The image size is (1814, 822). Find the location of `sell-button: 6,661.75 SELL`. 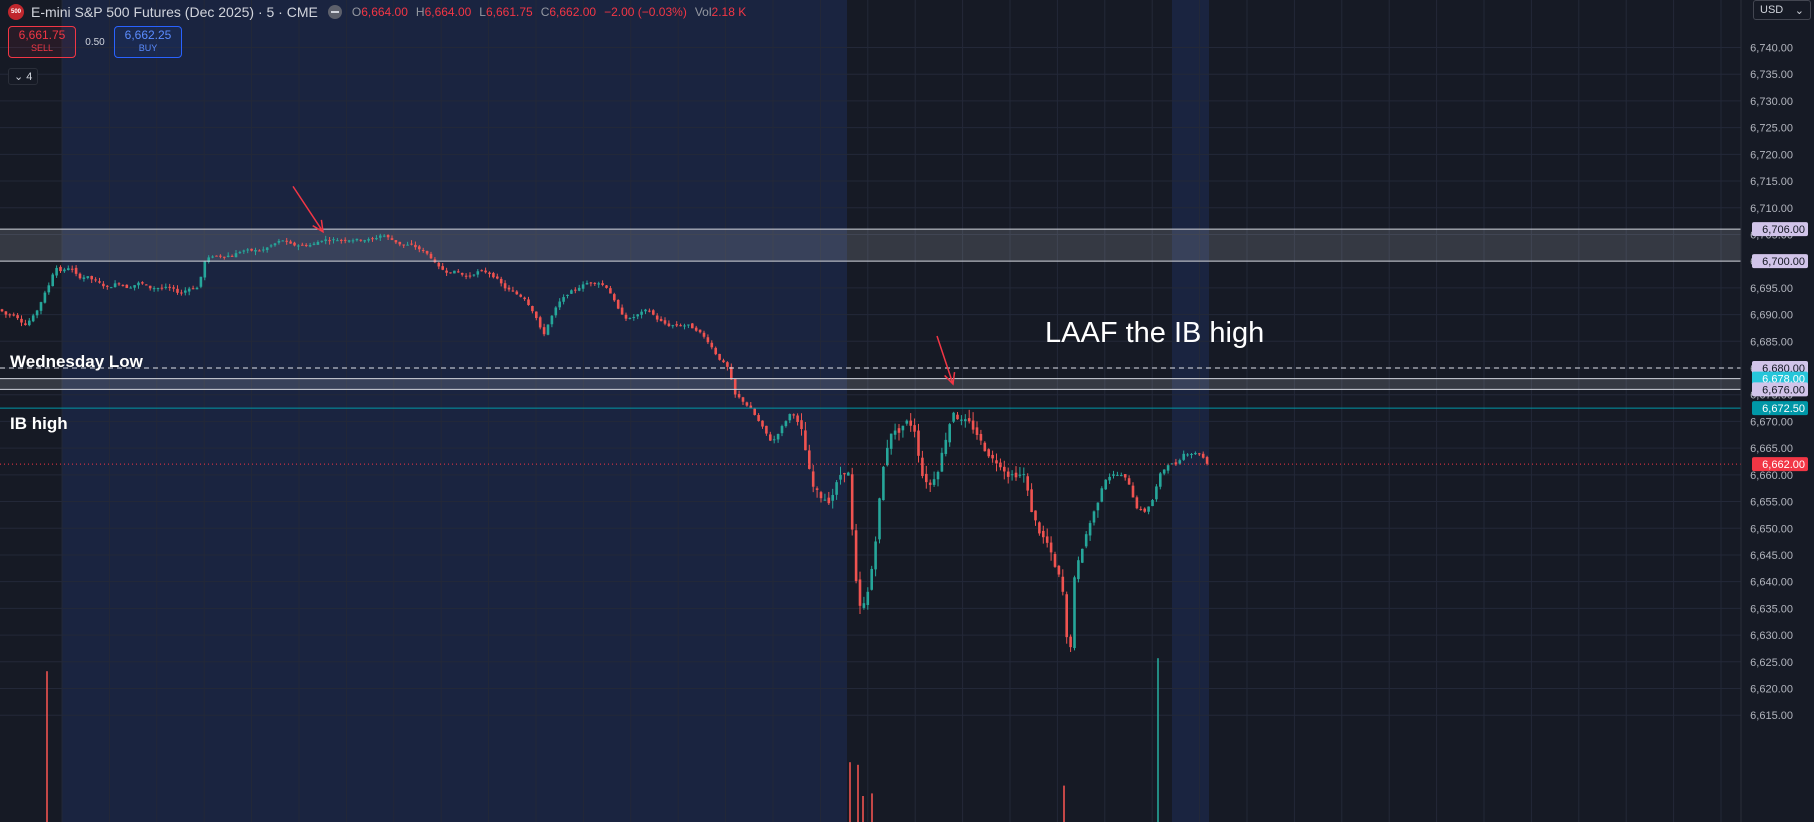

sell-button: 6,661.75 SELL is located at coordinates (42, 42).